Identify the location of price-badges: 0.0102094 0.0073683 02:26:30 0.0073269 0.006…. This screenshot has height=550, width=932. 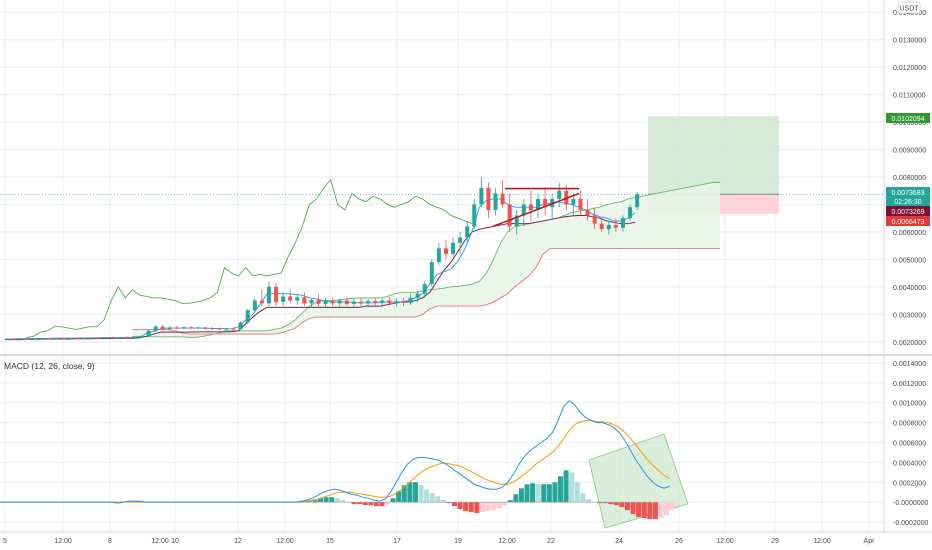
(908, 169).